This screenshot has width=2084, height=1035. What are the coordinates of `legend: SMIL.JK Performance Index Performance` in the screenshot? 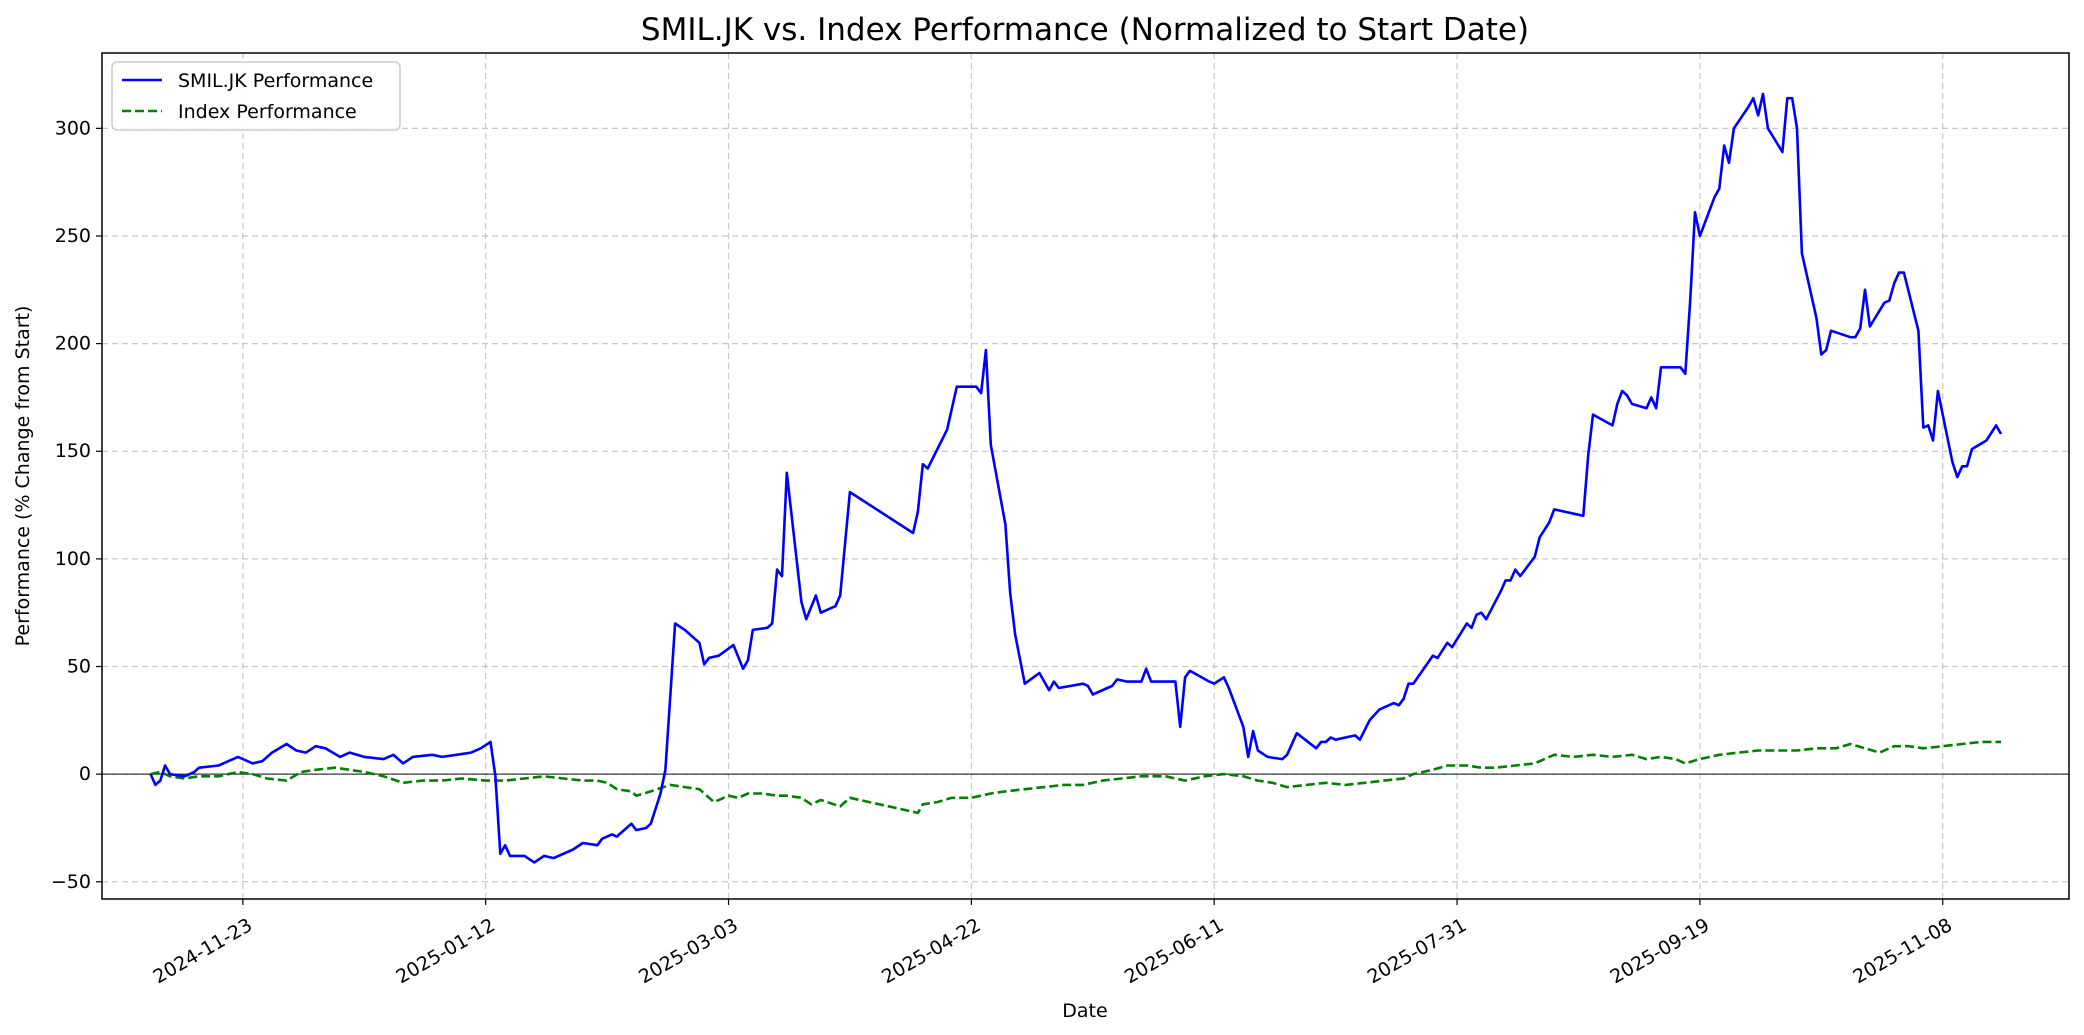 It's located at (256, 96).